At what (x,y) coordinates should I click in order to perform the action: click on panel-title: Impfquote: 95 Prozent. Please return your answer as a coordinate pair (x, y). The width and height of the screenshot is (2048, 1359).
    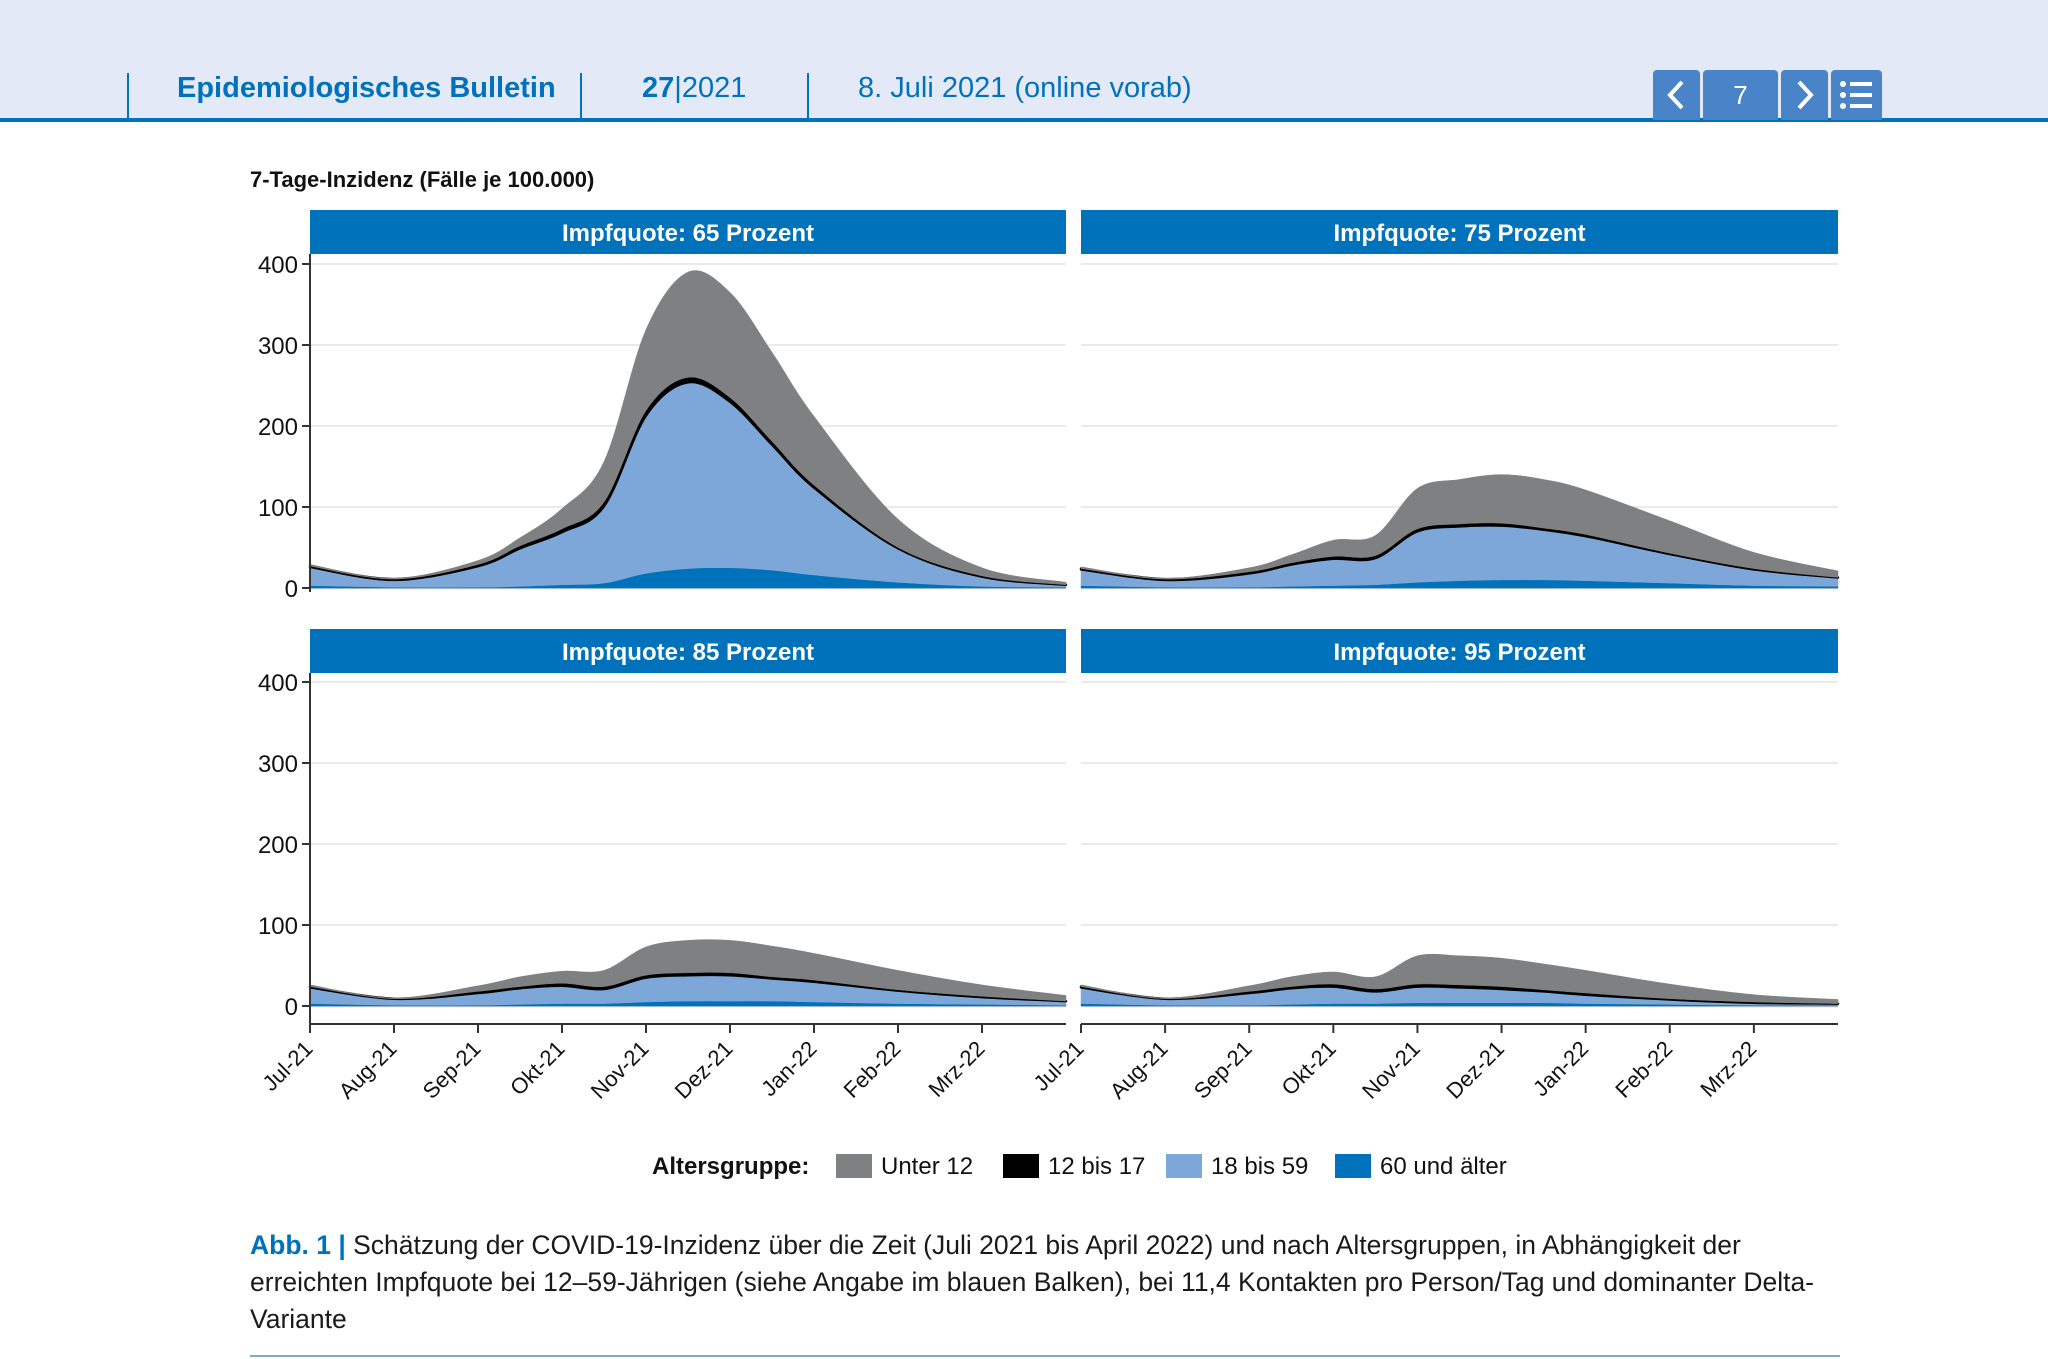
    Looking at the image, I should click on (1459, 652).